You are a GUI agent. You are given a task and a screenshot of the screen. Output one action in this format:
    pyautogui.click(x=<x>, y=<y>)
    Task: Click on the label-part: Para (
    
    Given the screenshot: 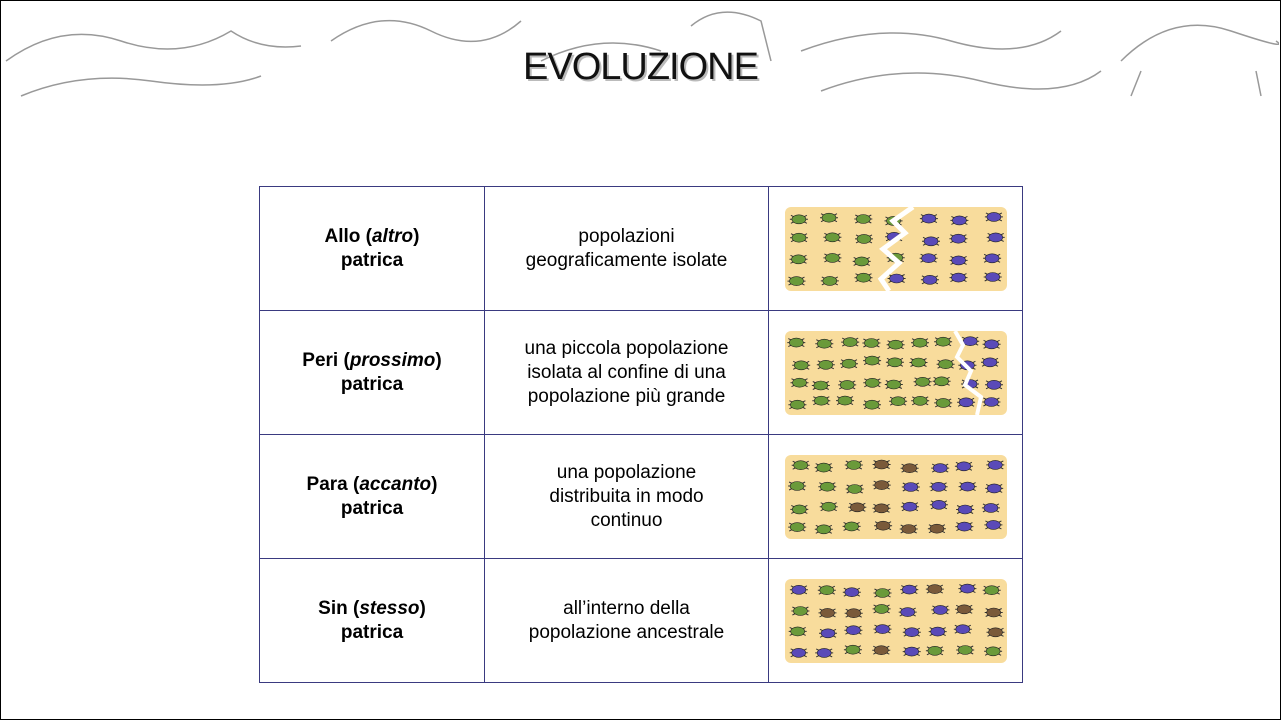 What is the action you would take?
    pyautogui.click(x=333, y=484)
    